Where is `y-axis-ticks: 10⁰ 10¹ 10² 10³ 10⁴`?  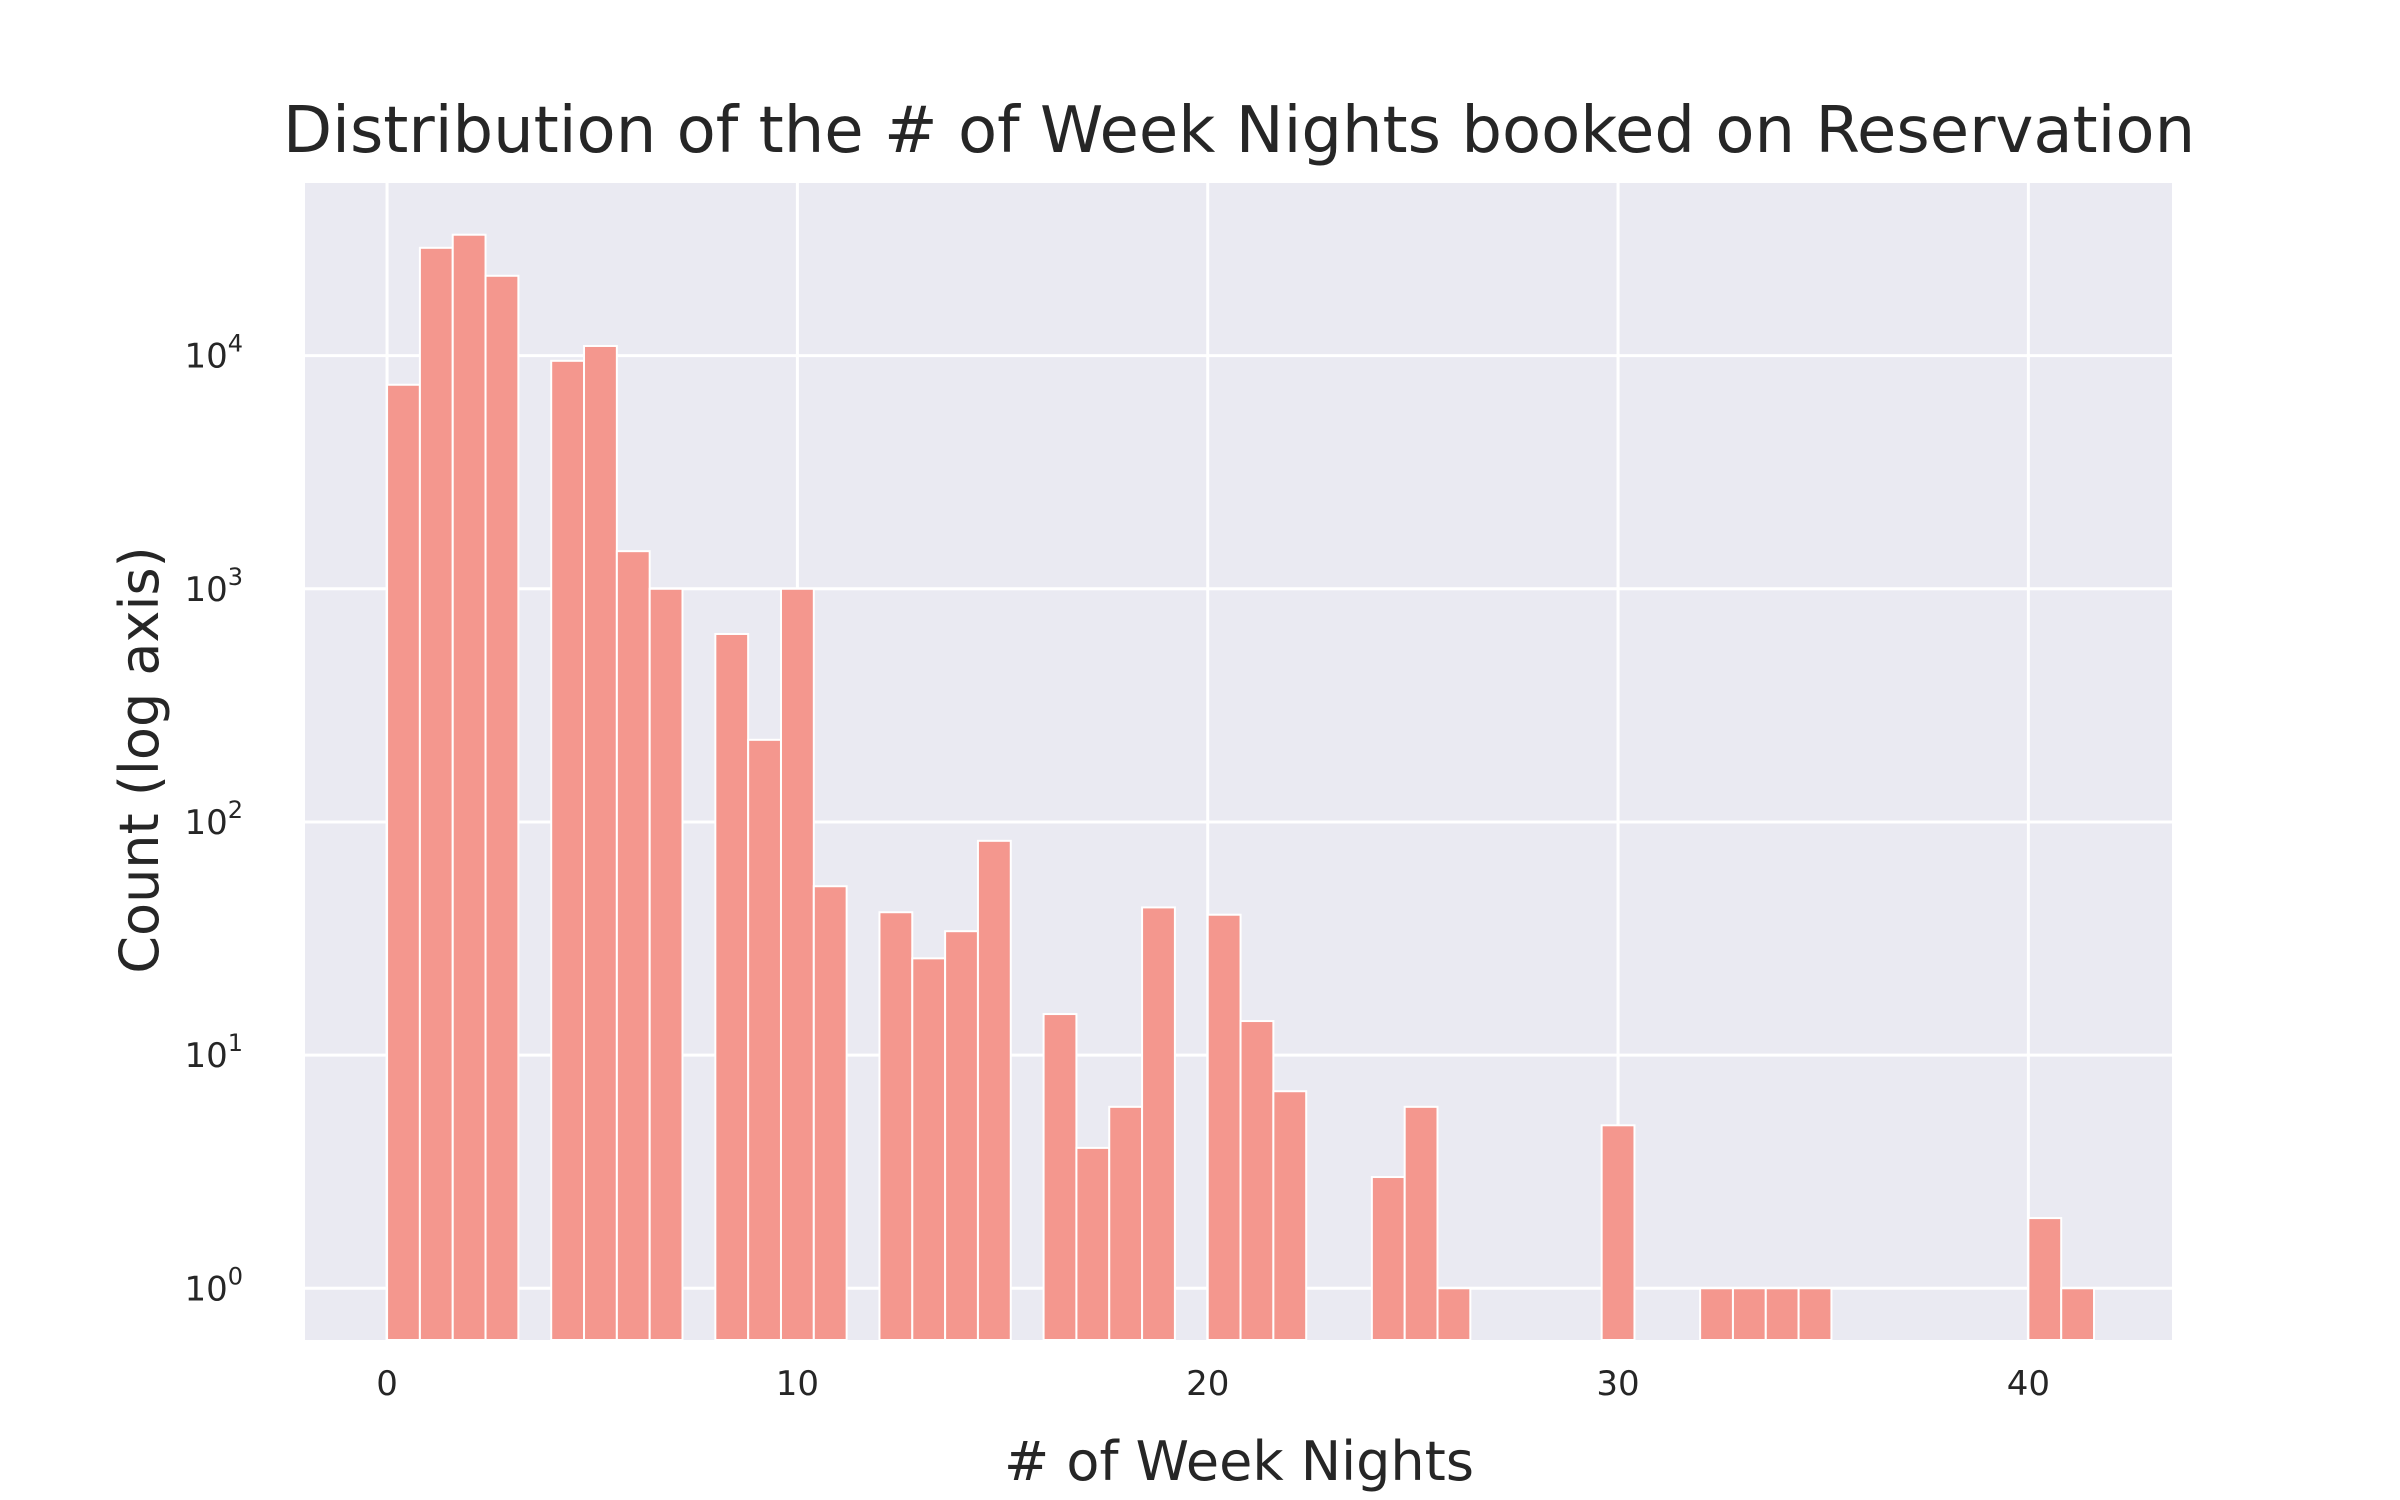 y-axis-ticks: 10⁰ 10¹ 10² 10³ 10⁴ is located at coordinates (213, 820).